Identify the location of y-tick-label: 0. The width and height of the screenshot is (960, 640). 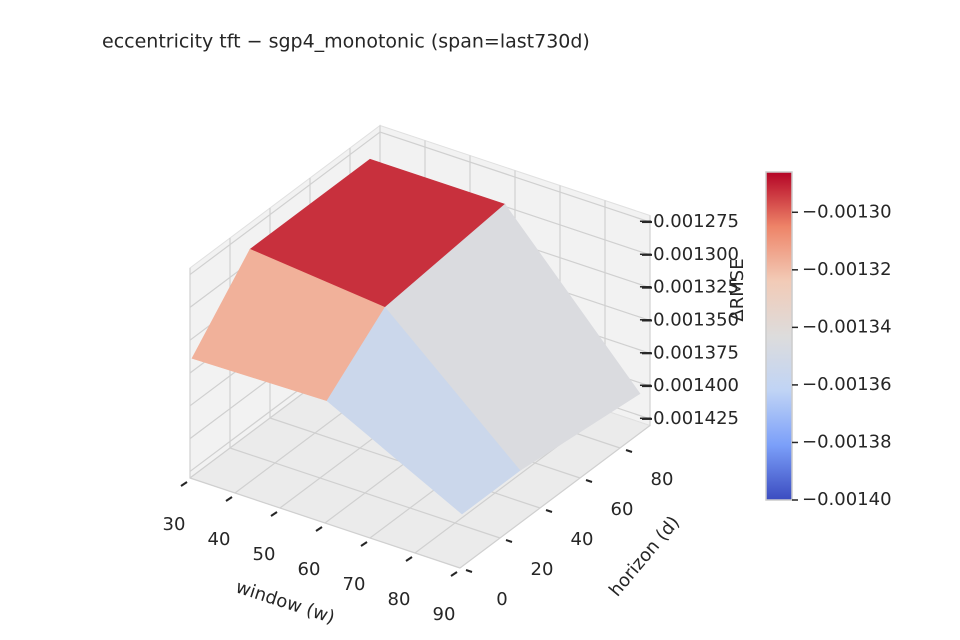
(501, 599).